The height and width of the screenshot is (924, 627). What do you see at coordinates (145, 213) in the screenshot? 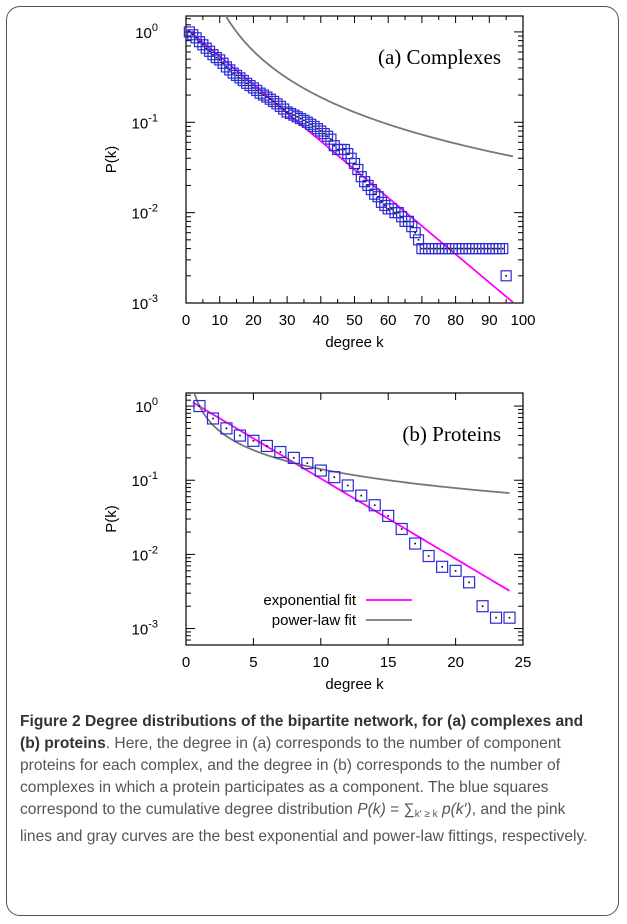
I see `y-tick-label: 10⁻²` at bounding box center [145, 213].